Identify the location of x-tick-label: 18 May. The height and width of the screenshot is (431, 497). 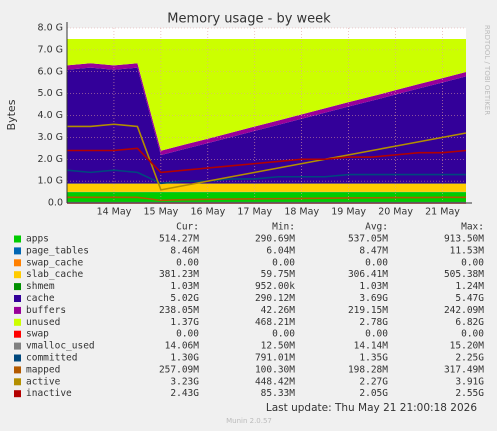
(301, 212).